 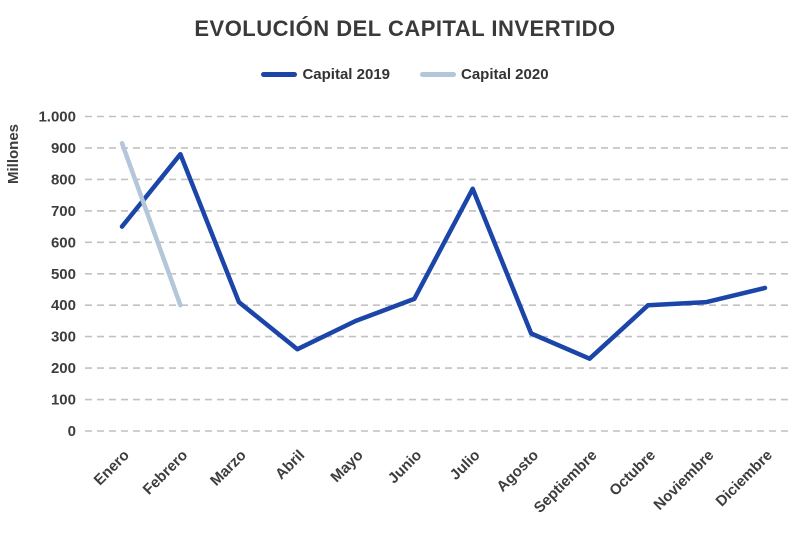 I want to click on y-tick-label-2: 800, so click(x=63, y=179).